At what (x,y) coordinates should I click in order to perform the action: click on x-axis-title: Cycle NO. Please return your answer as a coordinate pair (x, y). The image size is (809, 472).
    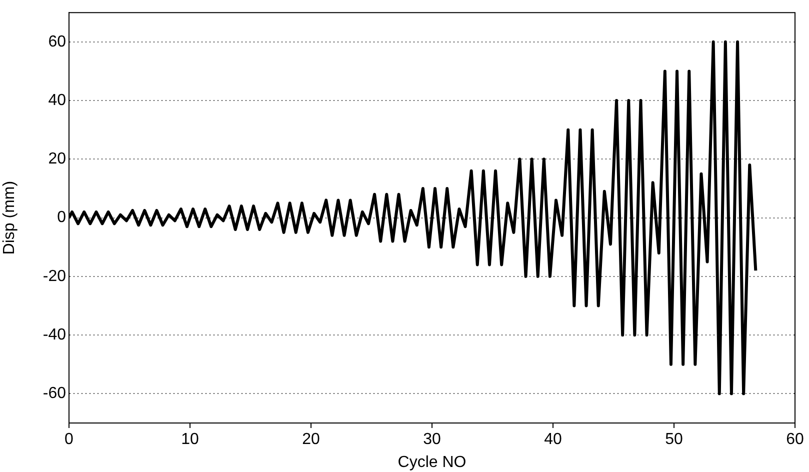
    Looking at the image, I should click on (432, 462).